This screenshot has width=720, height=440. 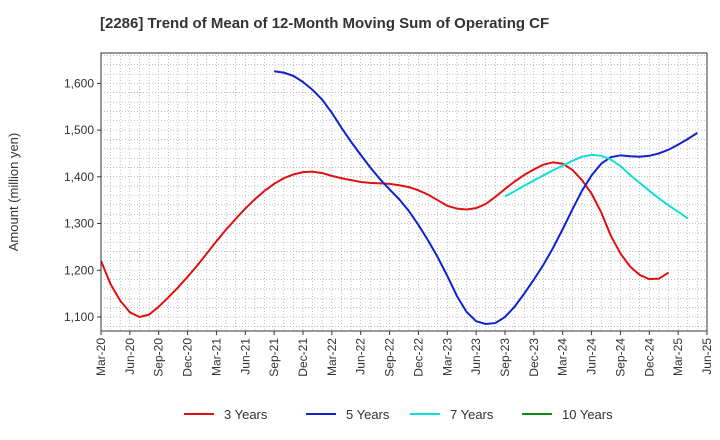 What do you see at coordinates (649, 357) in the screenshot?
I see `x-tick-label: Dec-24` at bounding box center [649, 357].